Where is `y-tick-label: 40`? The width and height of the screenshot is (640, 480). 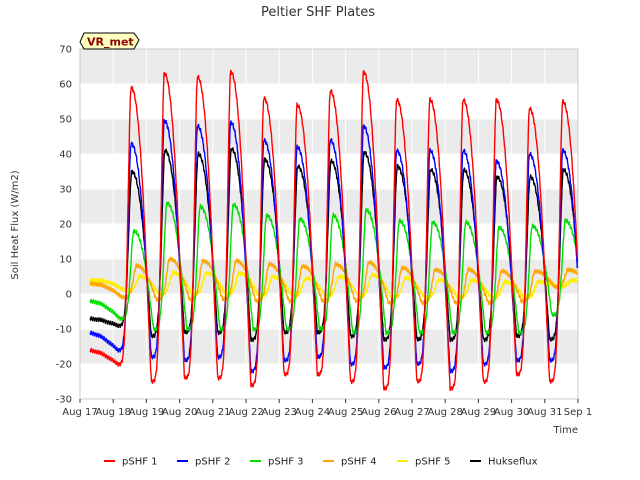 y-tick-label: 40 is located at coordinates (65, 155).